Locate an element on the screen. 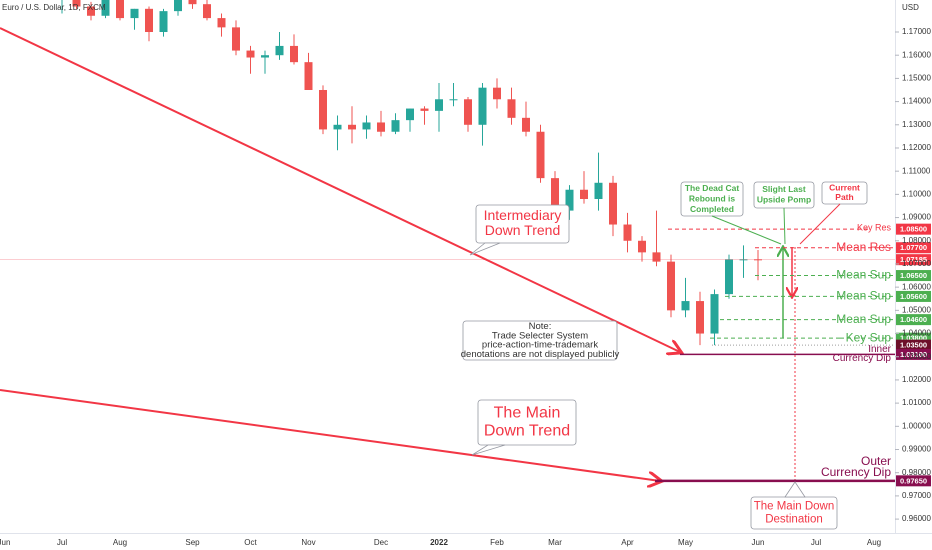 The image size is (932, 550). x-tick-label: May is located at coordinates (685, 542).